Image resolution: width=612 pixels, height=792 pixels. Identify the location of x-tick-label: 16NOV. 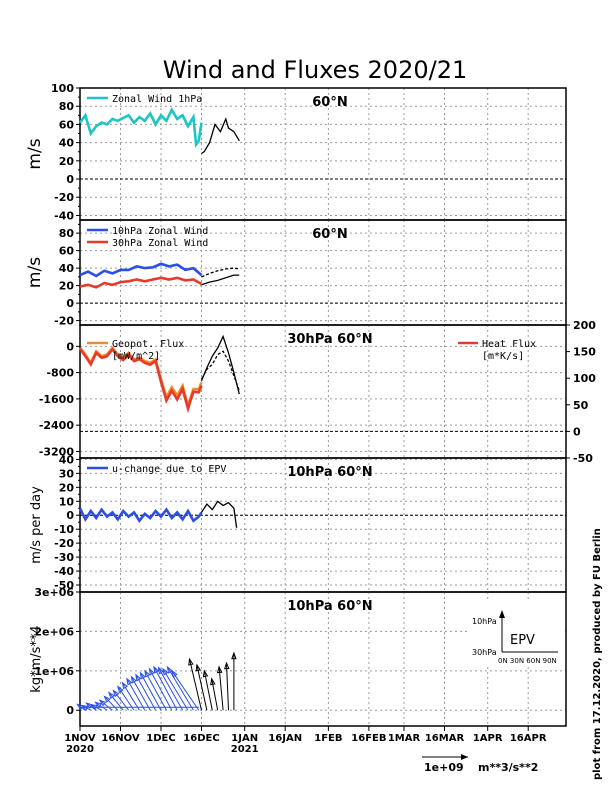
(120, 738).